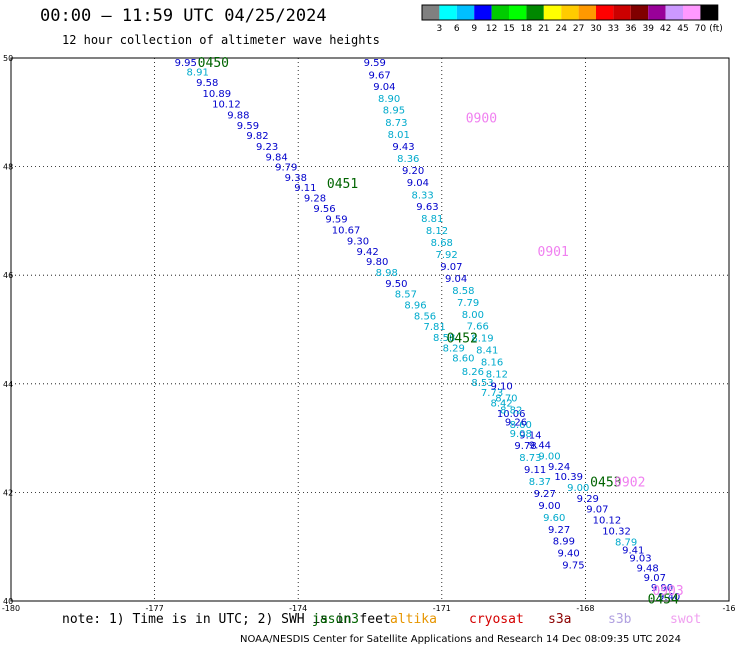  Describe the element at coordinates (492, 393) in the screenshot. I see `wave-height-point: 7.73` at that location.